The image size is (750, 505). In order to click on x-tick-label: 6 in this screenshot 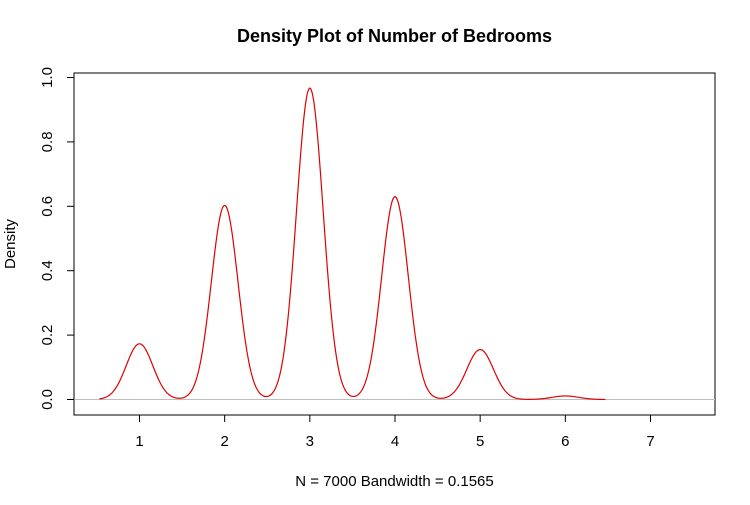, I will do `click(565, 441)`.